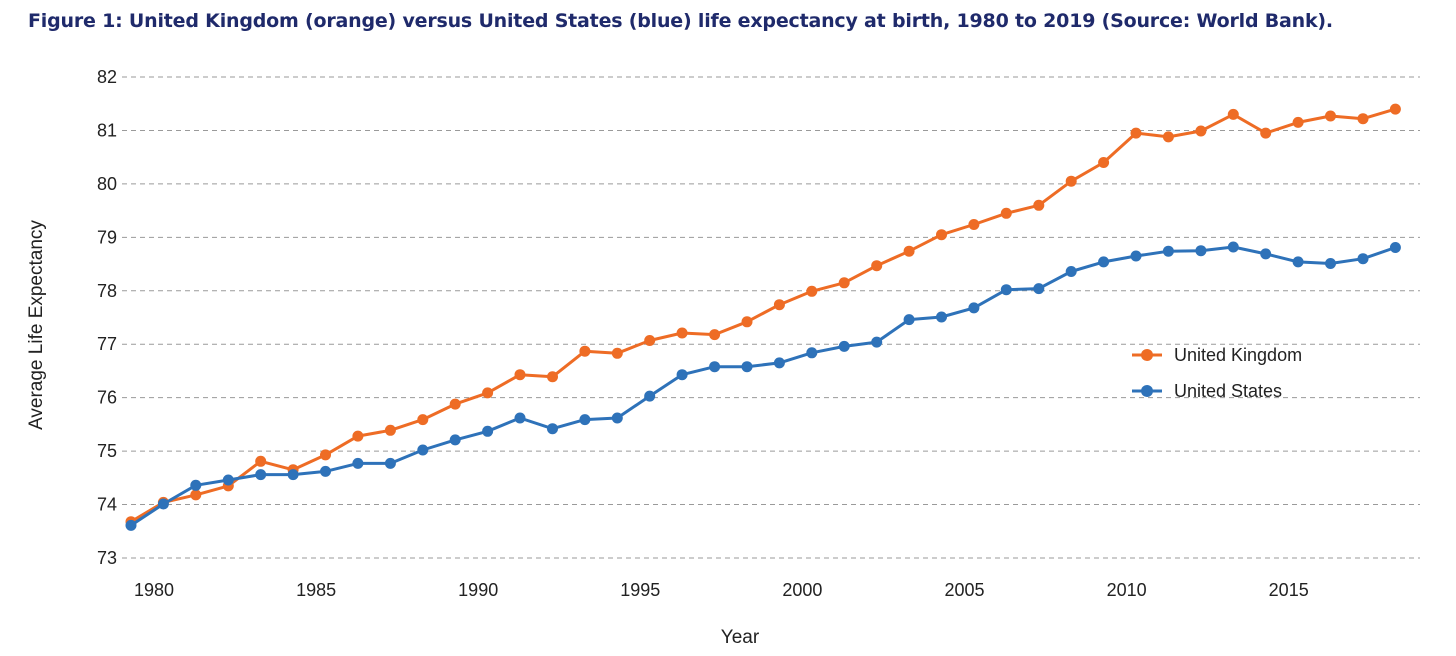  I want to click on y-tick-label: 76, so click(107, 398).